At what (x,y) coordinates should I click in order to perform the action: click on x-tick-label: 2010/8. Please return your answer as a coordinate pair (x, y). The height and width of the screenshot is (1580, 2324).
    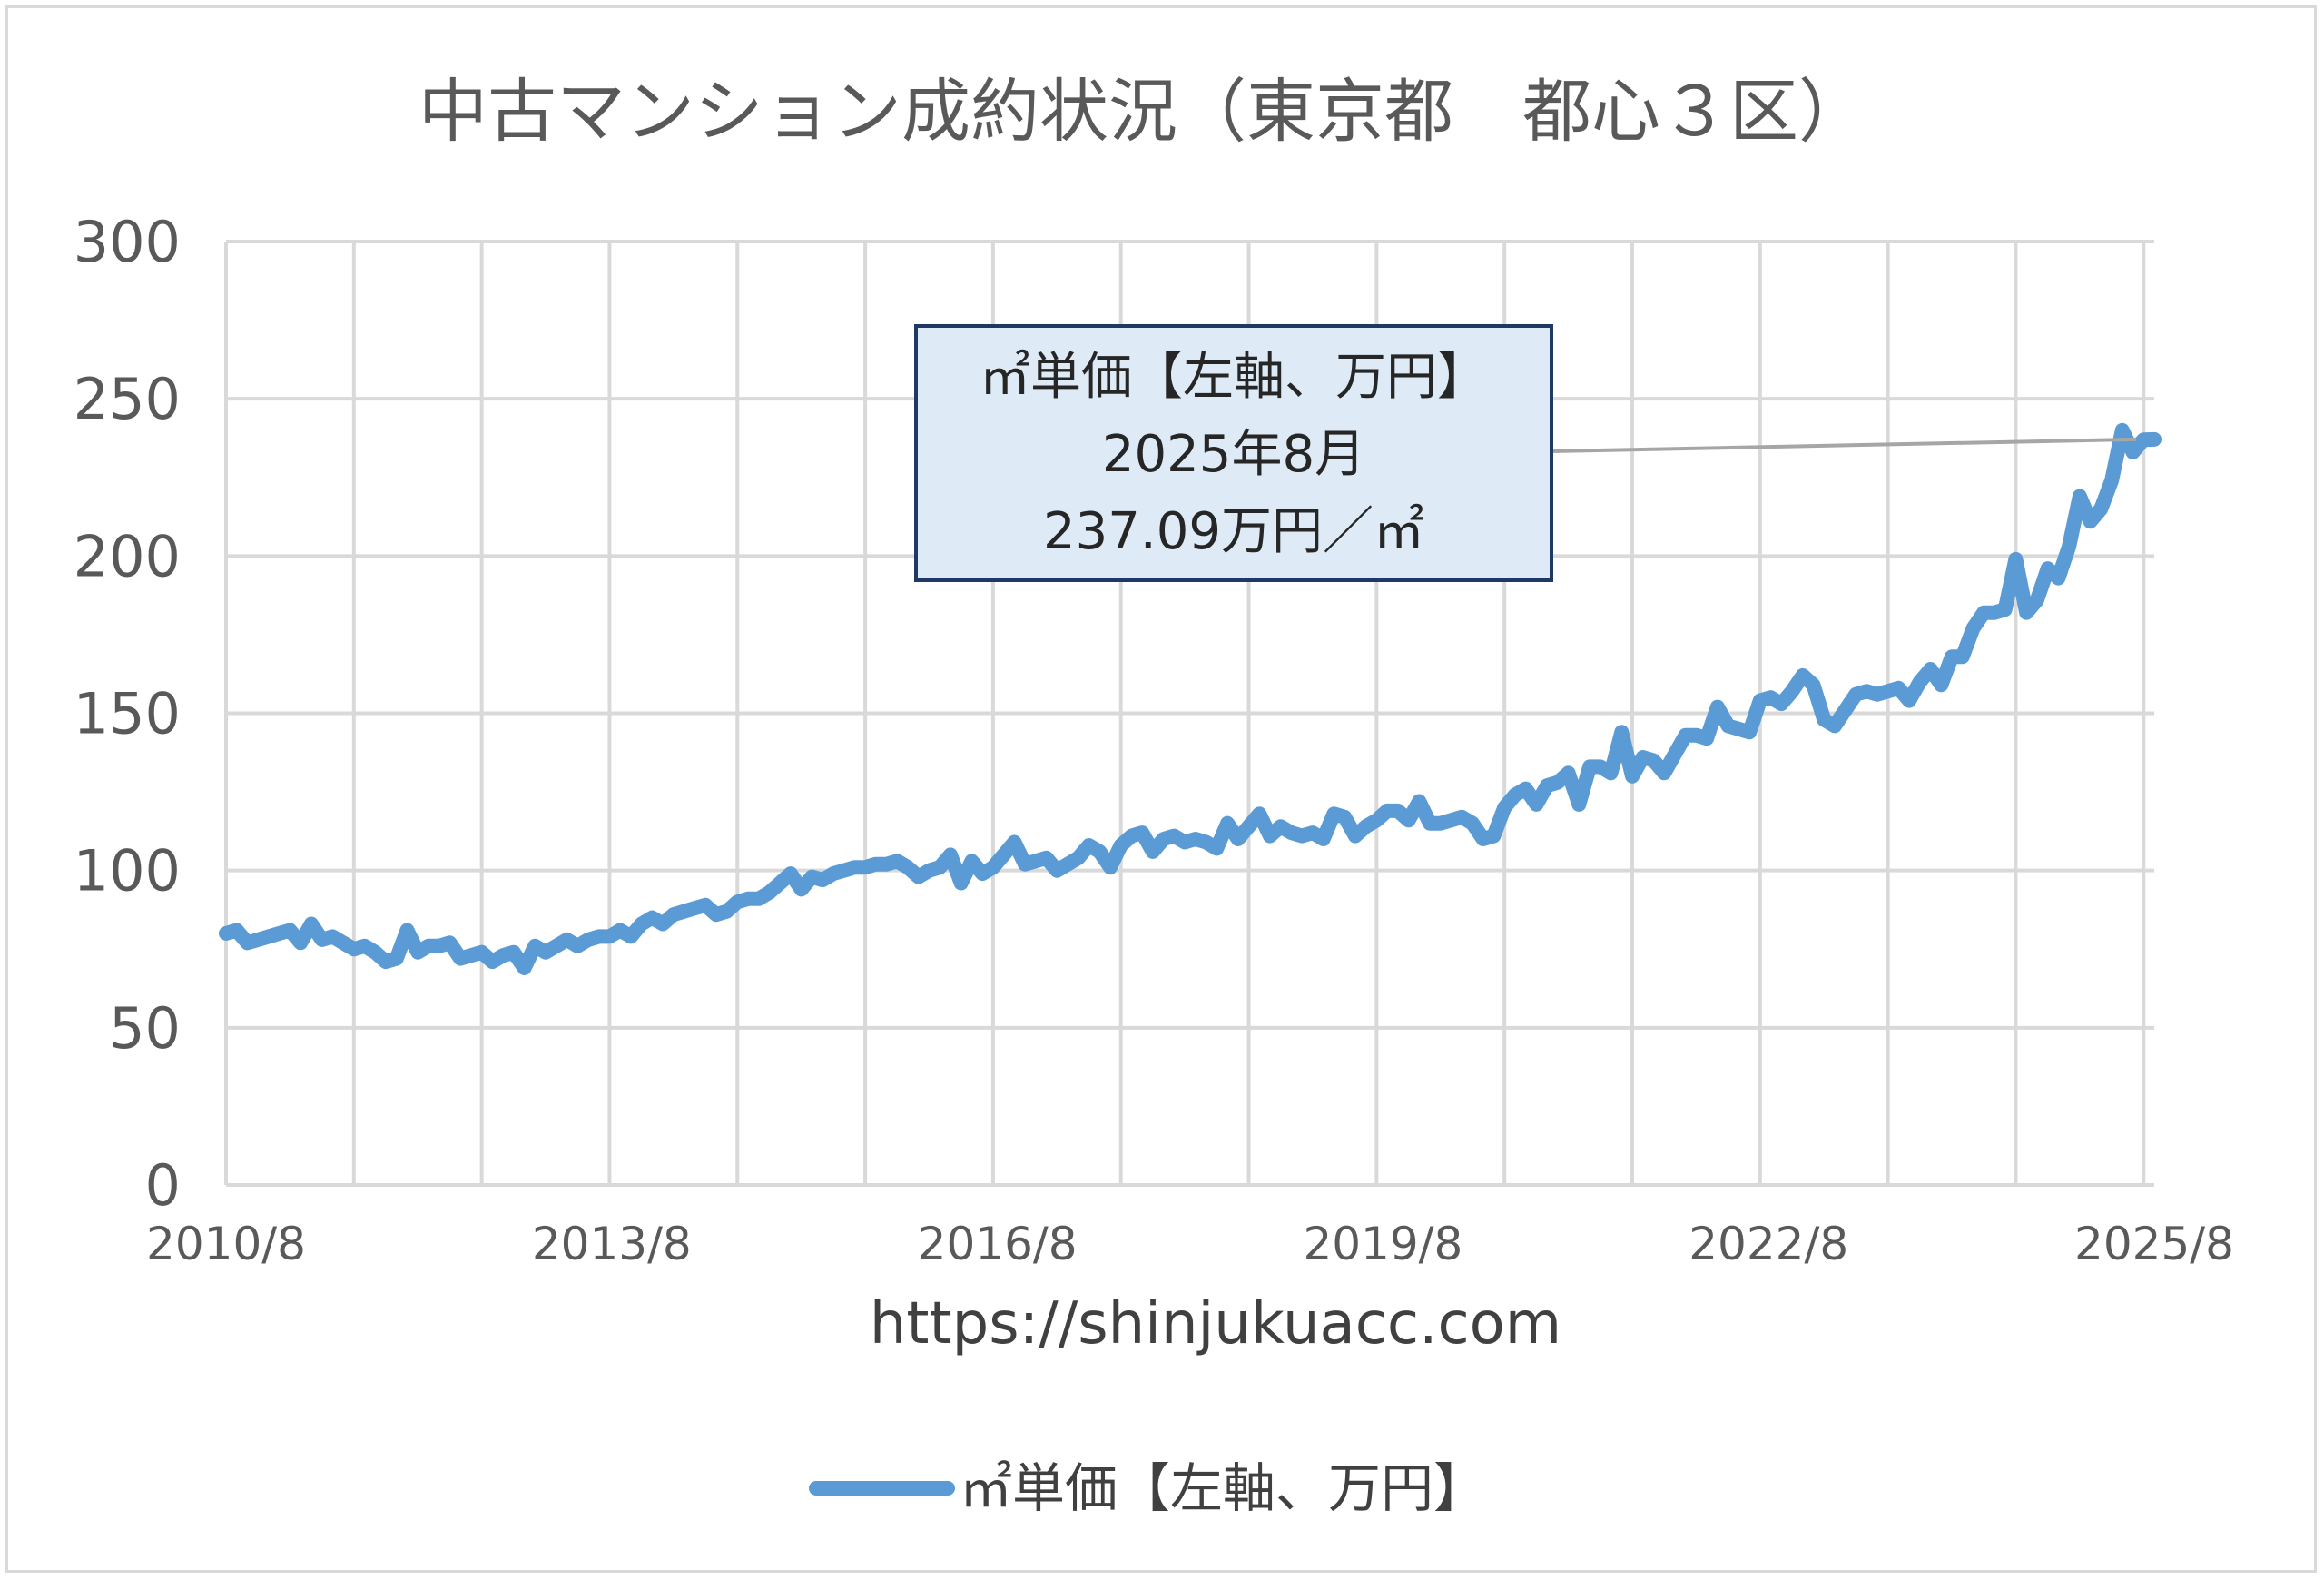
    Looking at the image, I should click on (226, 1244).